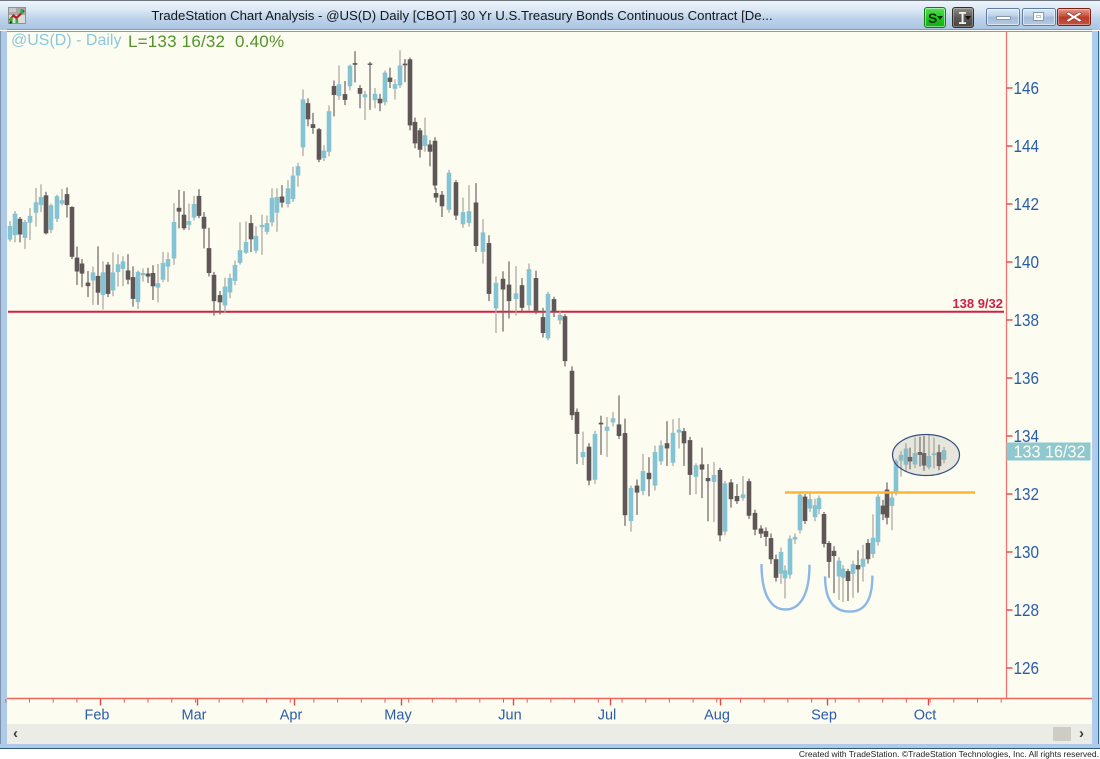  Describe the element at coordinates (1027, 378) in the screenshot. I see `svg-text: 136` at that location.